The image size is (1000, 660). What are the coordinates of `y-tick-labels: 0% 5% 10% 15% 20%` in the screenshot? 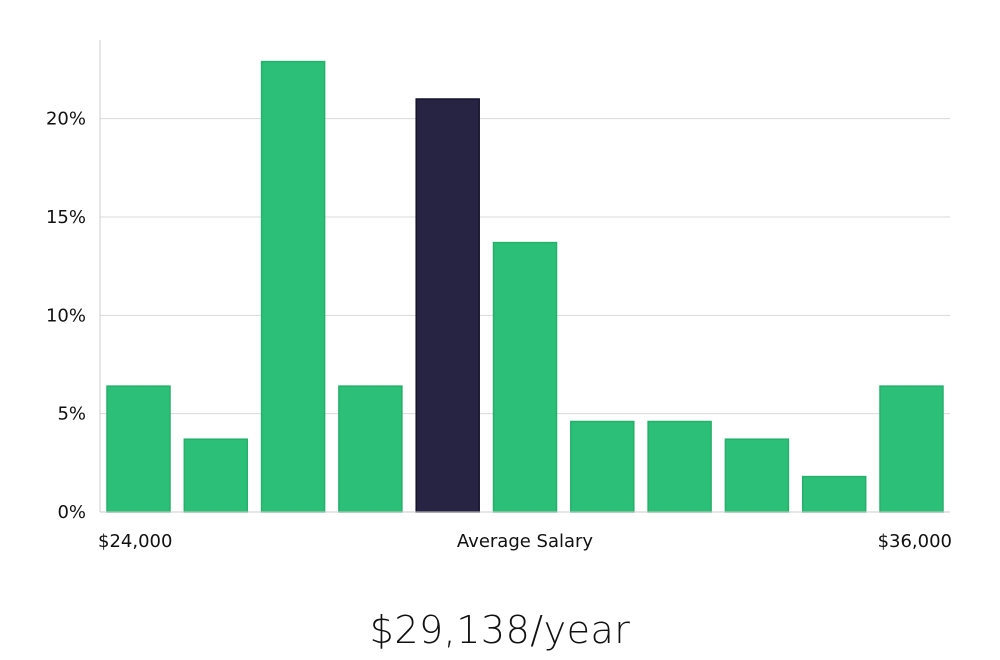 It's located at (66, 316).